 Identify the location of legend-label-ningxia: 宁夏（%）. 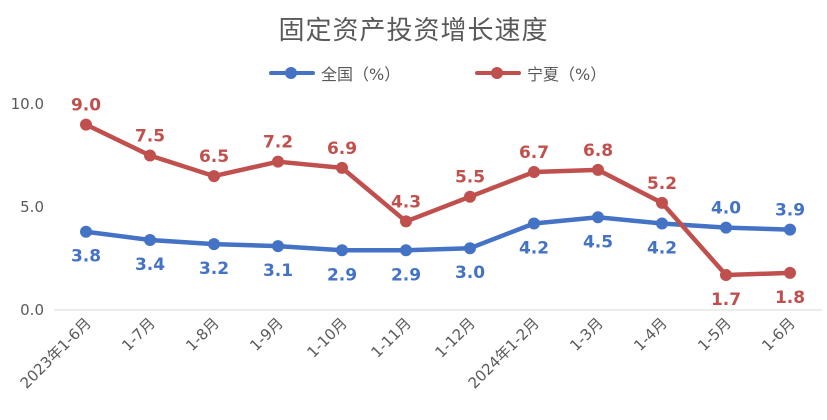
(567, 74).